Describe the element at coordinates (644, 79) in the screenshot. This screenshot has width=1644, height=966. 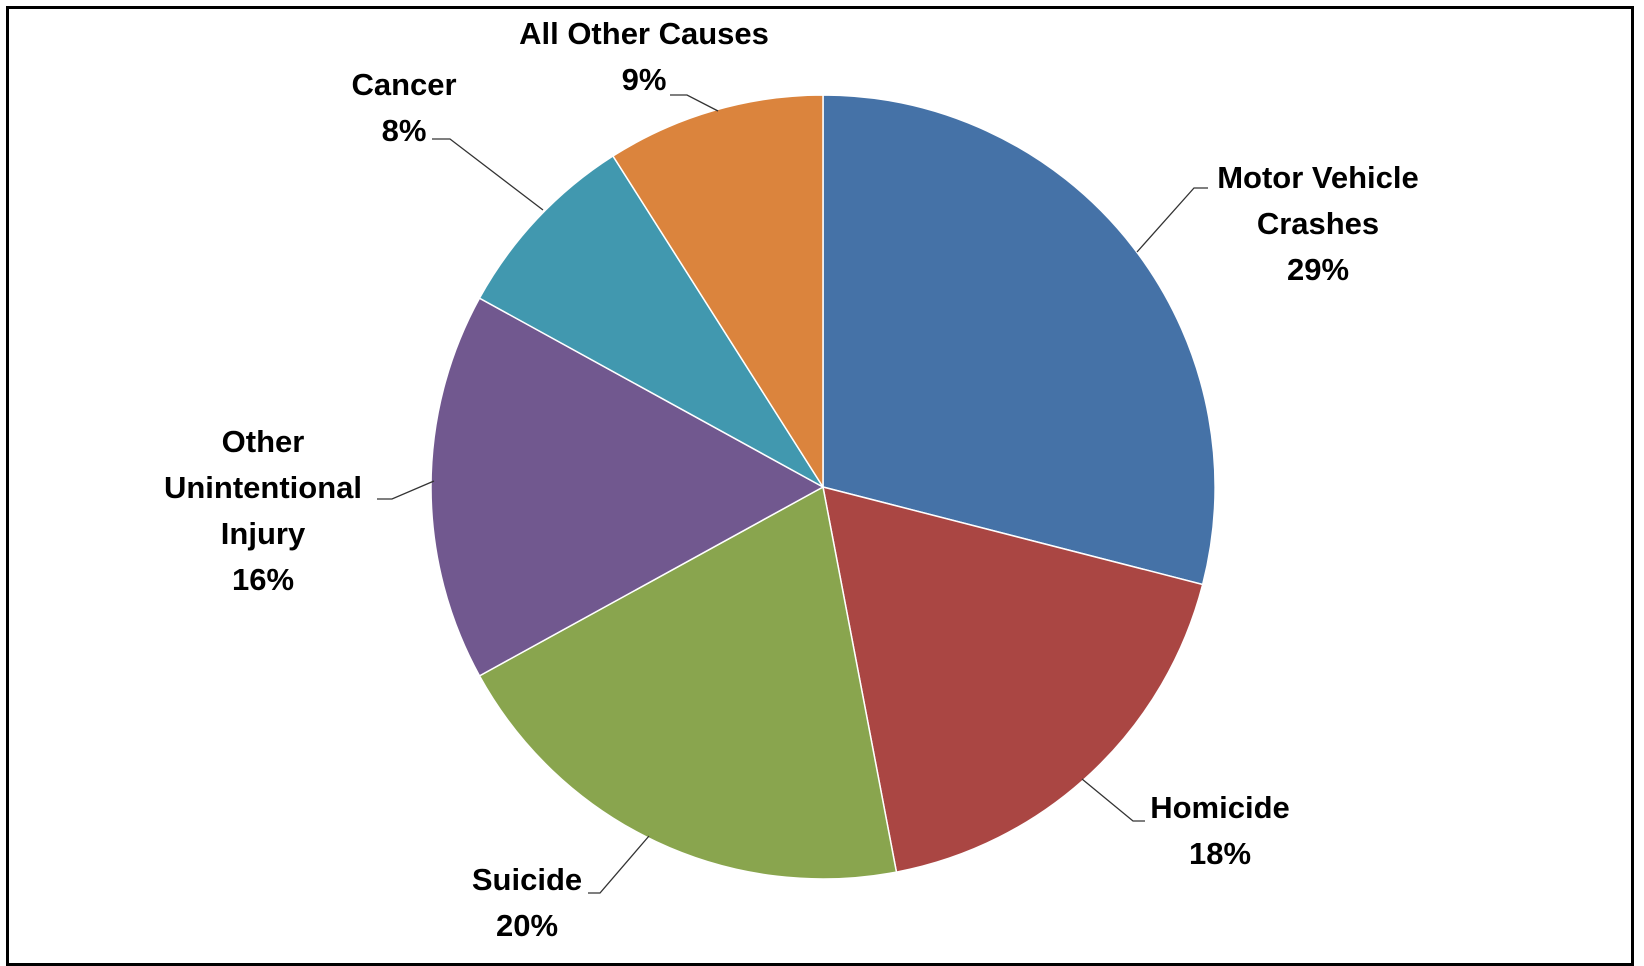
I see `data-label-percent: 9%` at that location.